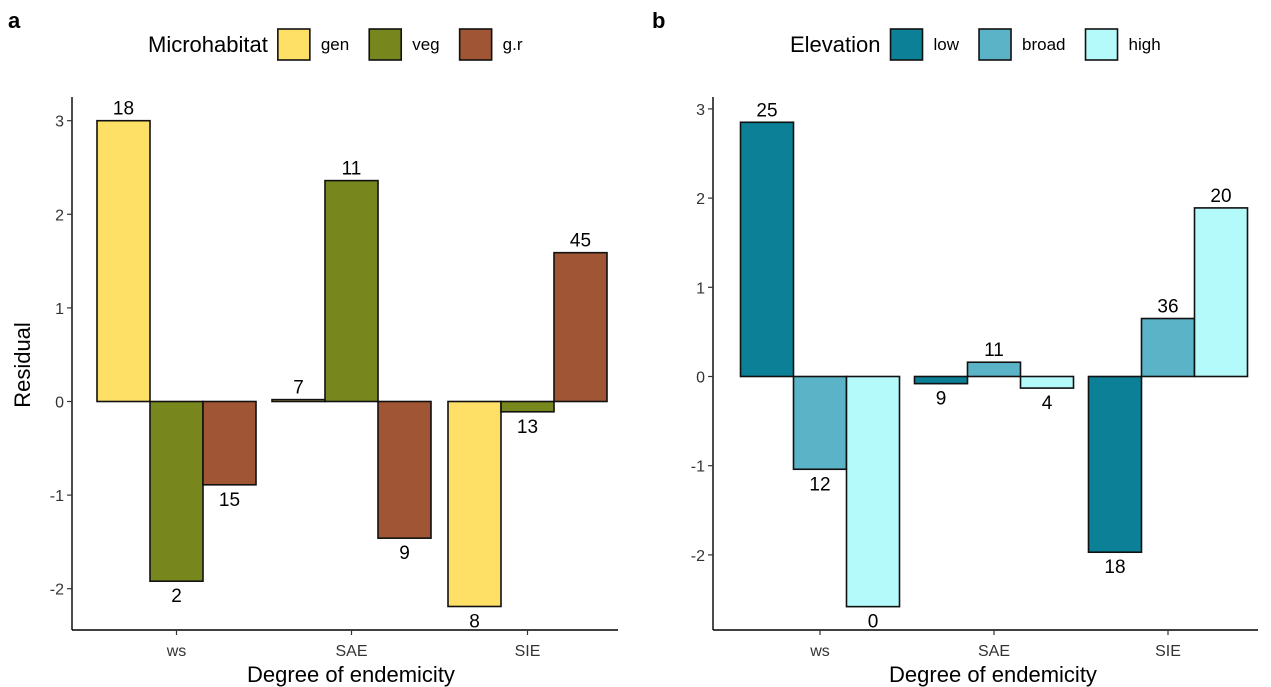 The height and width of the screenshot is (687, 1271). What do you see at coordinates (1167, 307) in the screenshot?
I see `data-label: 36` at bounding box center [1167, 307].